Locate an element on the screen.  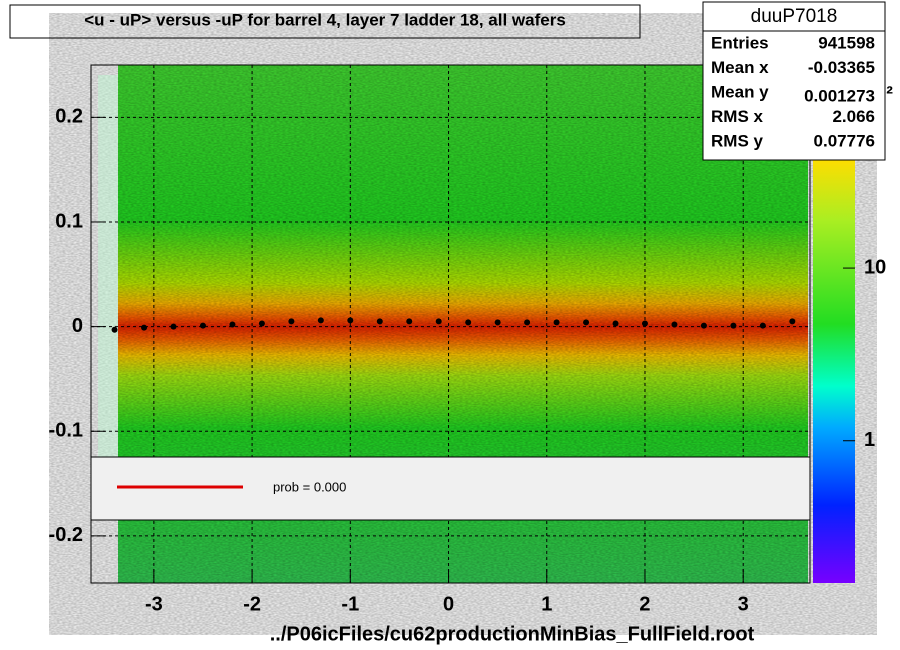
x-tick-label: 2 is located at coordinates (644, 604).